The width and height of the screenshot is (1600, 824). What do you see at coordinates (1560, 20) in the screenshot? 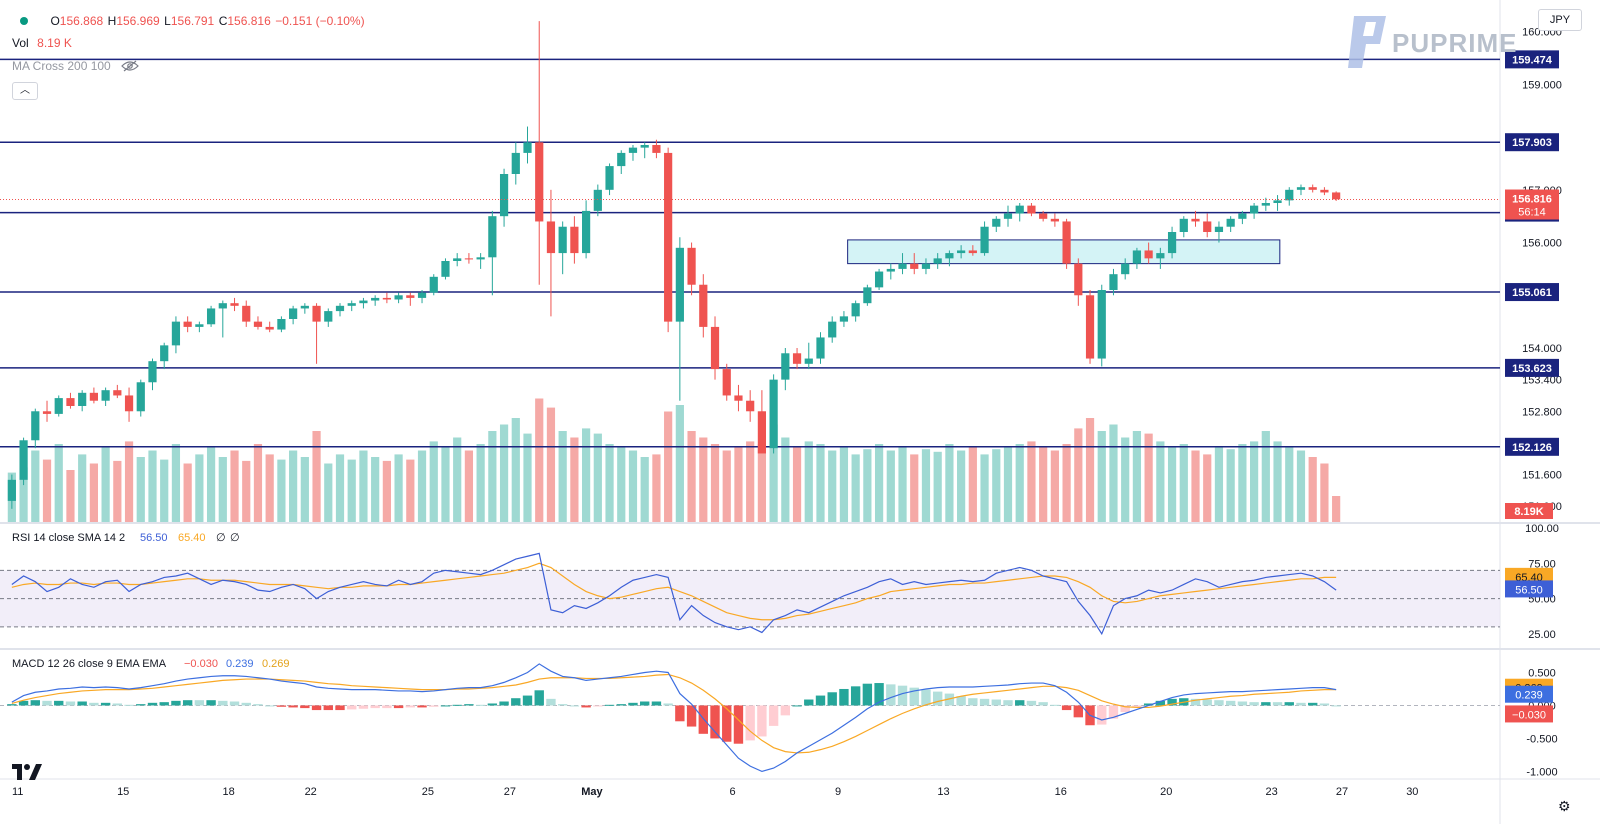
I see `currency-selector: JPY` at bounding box center [1560, 20].